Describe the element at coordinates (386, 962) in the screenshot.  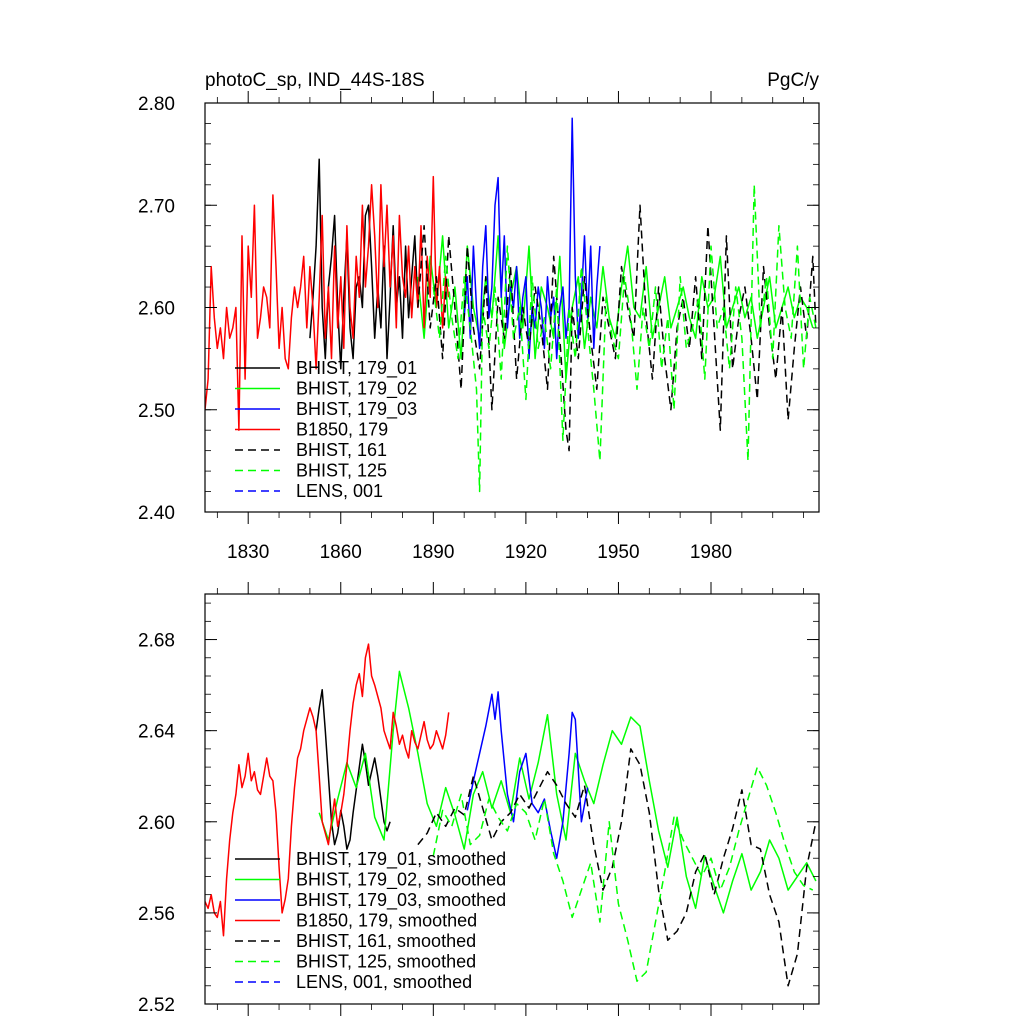
I see `bottom-legend-label-bhist-125-smoothed: BHIST, 125, smoothed` at that location.